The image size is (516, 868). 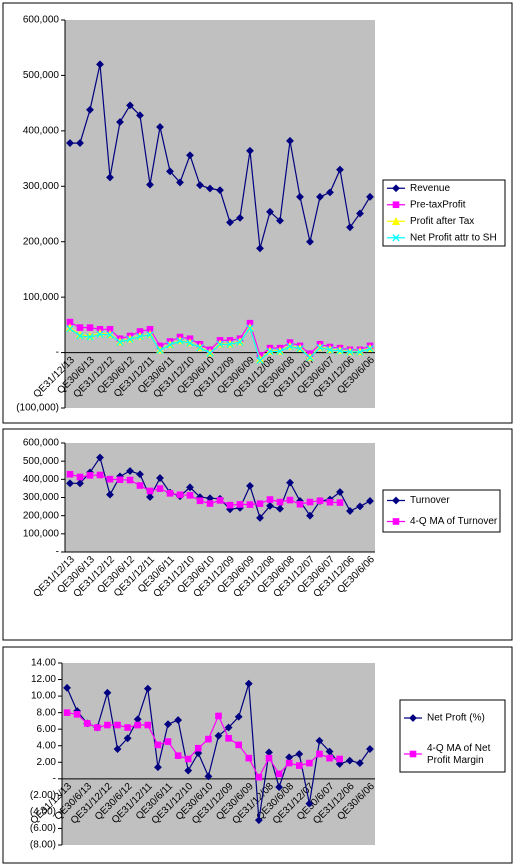 I want to click on y-tick-label: (2.00), so click(x=43, y=795).